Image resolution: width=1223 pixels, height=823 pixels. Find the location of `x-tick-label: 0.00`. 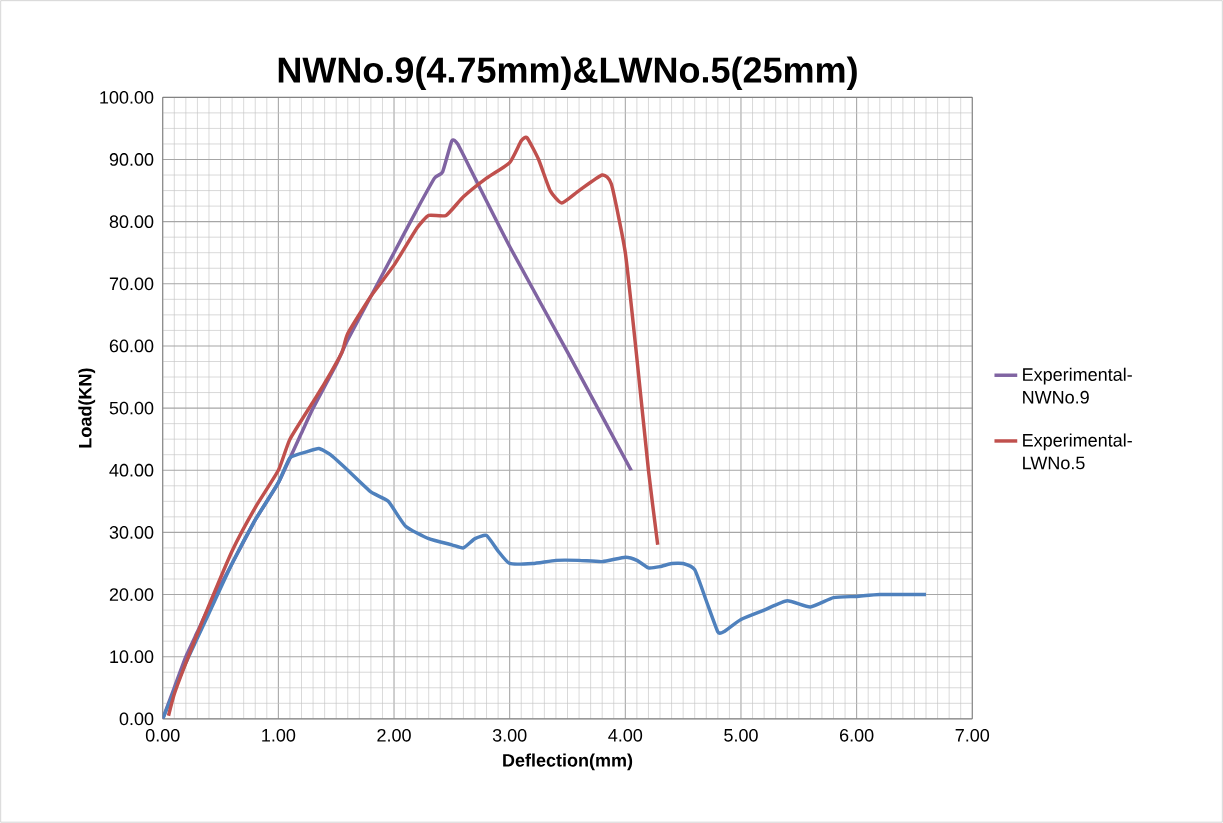

x-tick-label: 0.00 is located at coordinates (162, 735).